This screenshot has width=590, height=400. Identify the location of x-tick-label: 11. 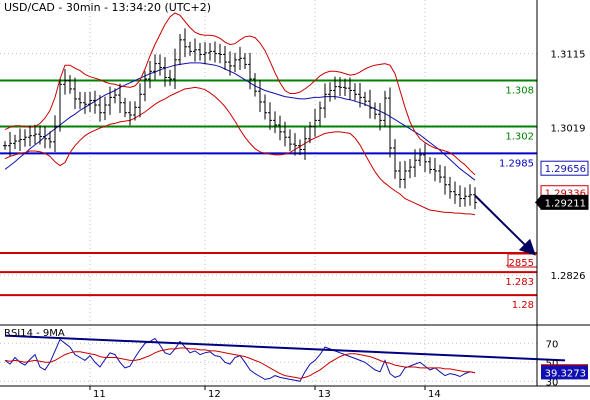
(99, 394).